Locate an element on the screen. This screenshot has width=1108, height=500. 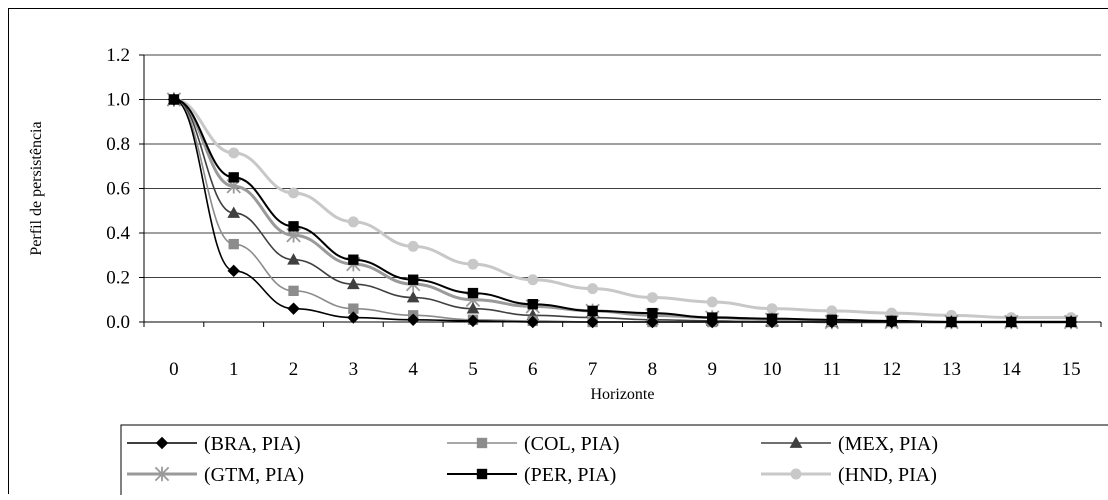
x-tick-label: 11 is located at coordinates (832, 369).